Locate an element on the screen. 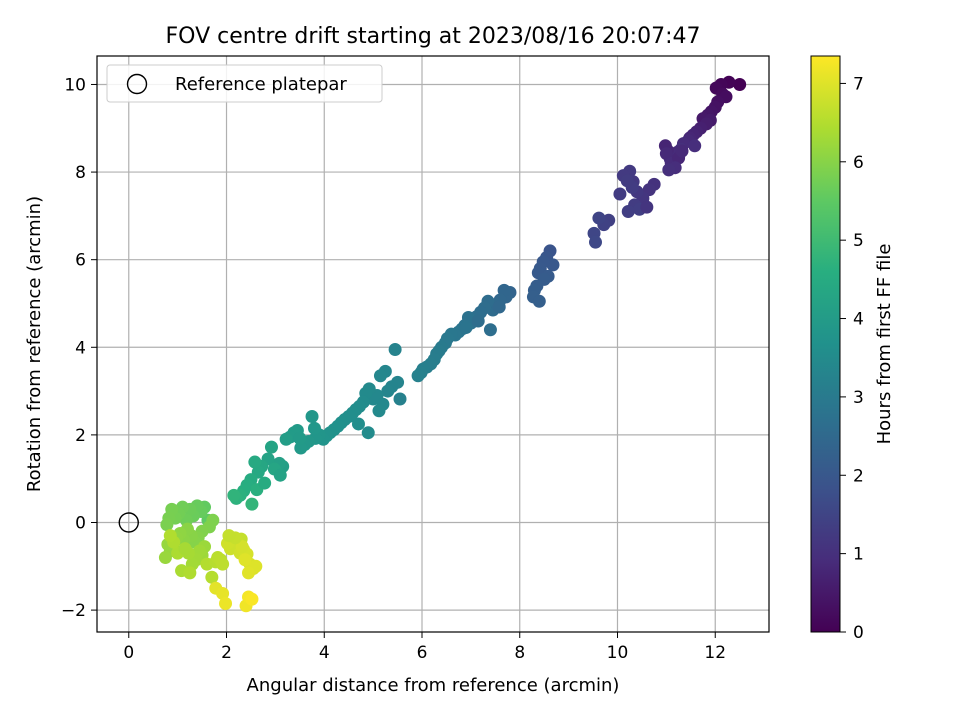 The height and width of the screenshot is (720, 960). colorbar-tick-label: 2 is located at coordinates (858, 476).